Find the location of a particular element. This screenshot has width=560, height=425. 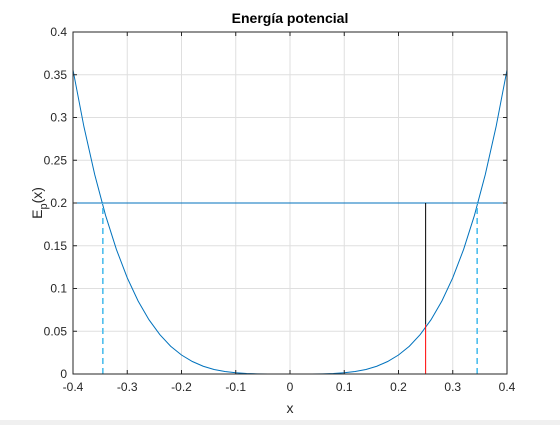

y-tick-label: 0.15 is located at coordinates (56, 246).